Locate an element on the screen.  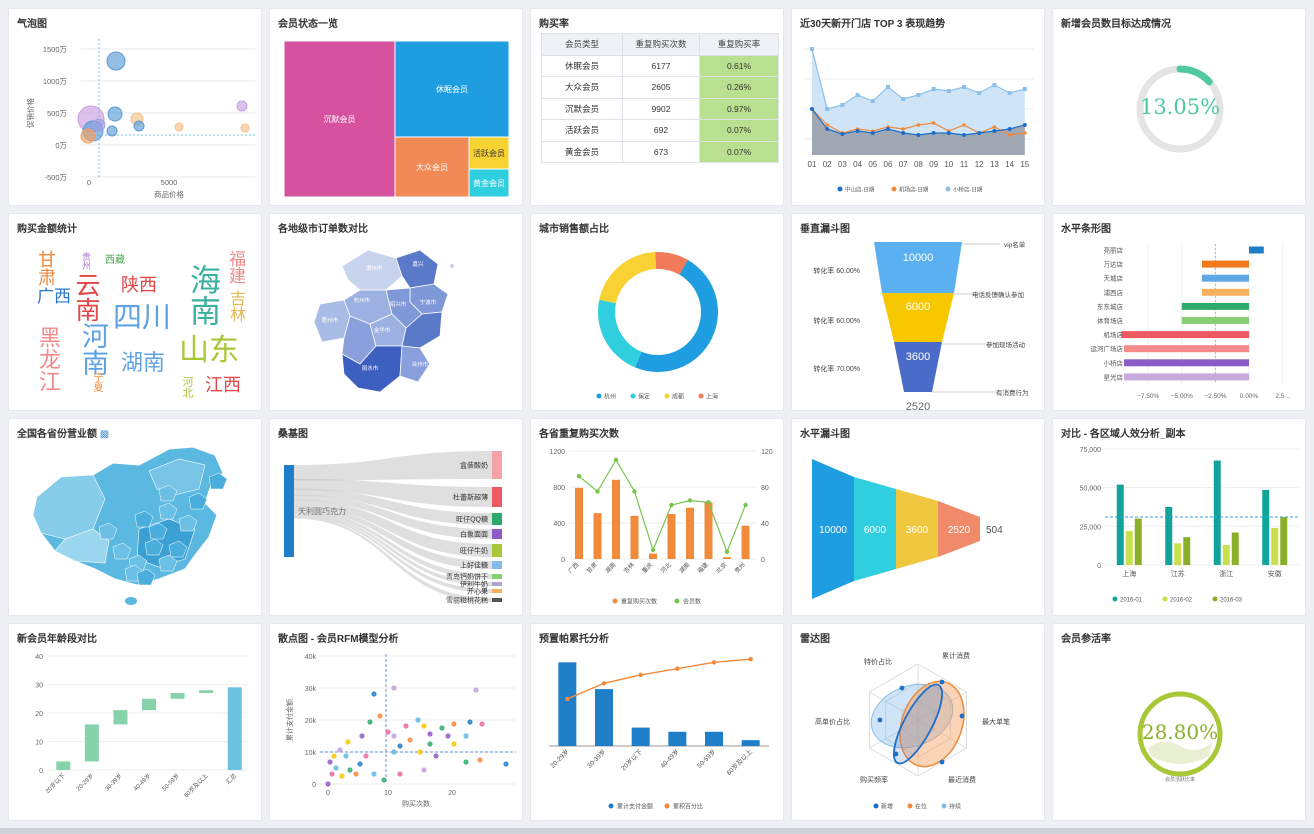
table-cell: 673 is located at coordinates (661, 151).